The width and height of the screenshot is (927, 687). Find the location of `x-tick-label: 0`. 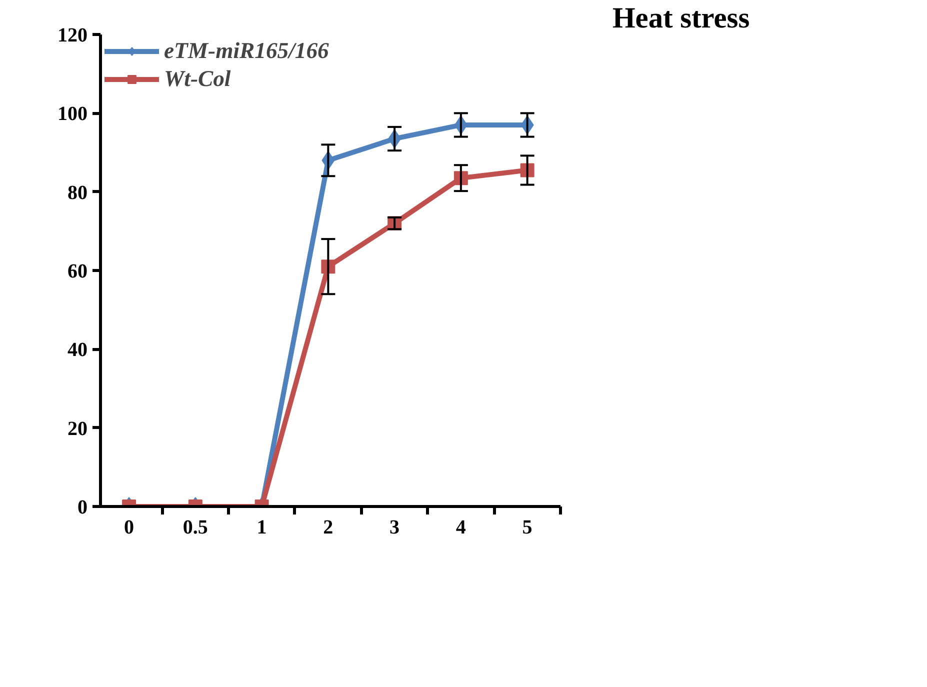

x-tick-label: 0 is located at coordinates (129, 527).